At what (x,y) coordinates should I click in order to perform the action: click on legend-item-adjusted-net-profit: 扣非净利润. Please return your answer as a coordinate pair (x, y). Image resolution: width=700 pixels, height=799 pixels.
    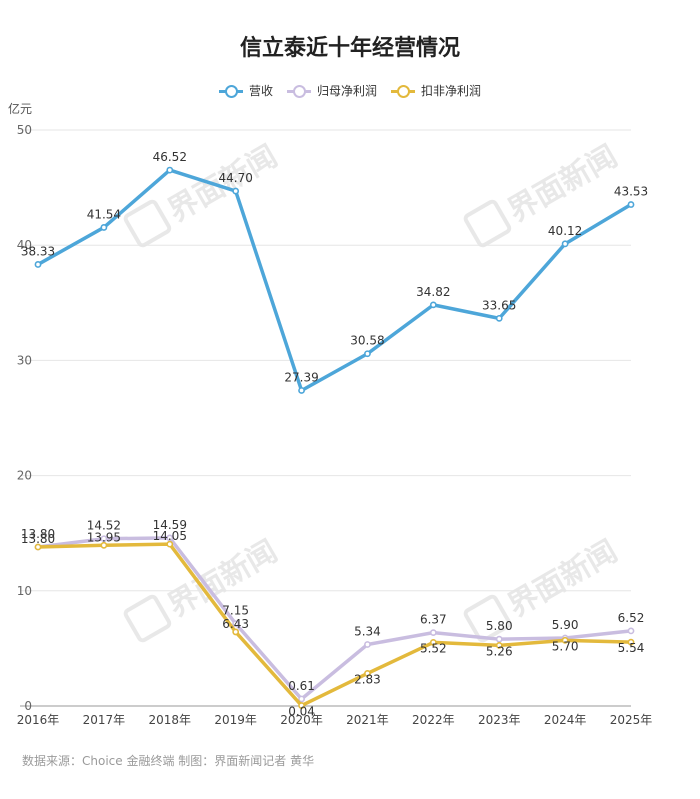
    Looking at the image, I should click on (436, 90).